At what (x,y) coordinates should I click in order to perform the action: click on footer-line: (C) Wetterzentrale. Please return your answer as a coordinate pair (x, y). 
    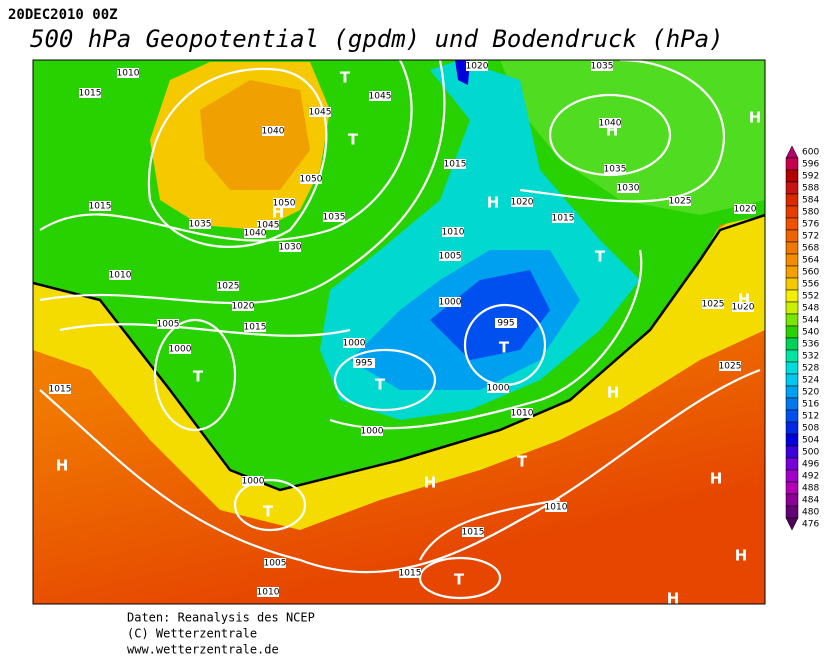
    Looking at the image, I should click on (192, 634).